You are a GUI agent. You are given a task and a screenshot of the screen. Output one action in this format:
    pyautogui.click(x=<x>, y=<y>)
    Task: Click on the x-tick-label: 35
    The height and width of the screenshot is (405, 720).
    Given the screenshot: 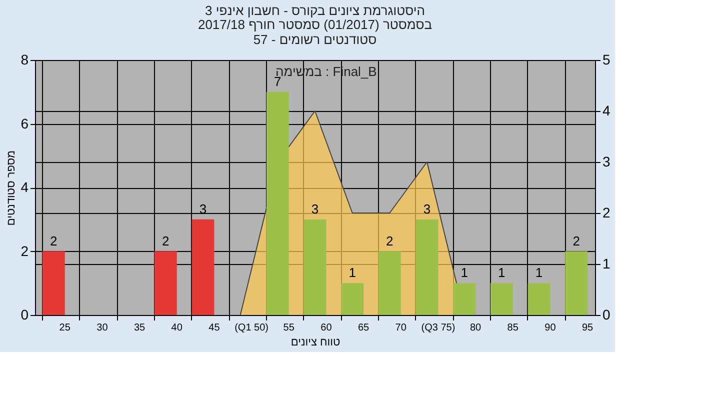 What is the action you would take?
    pyautogui.click(x=140, y=328)
    